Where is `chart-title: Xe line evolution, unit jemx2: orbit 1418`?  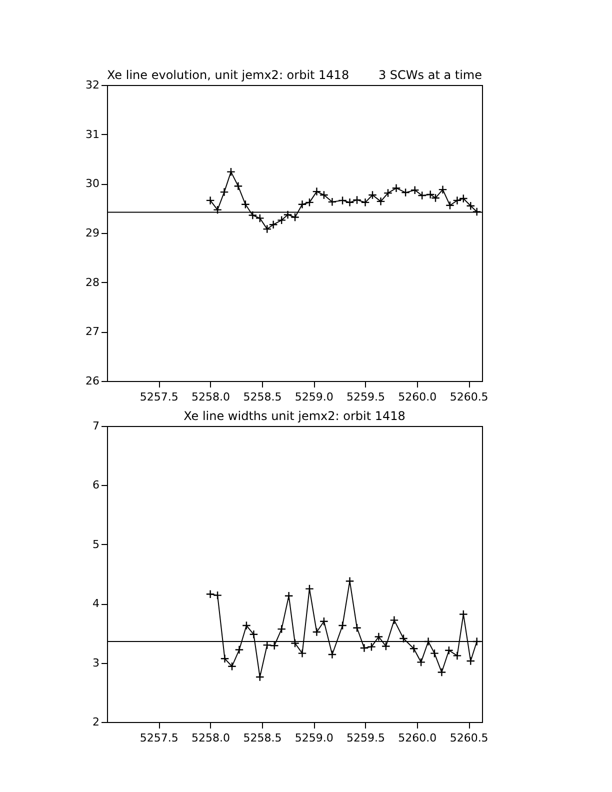
chart-title: Xe line evolution, unit jemx2: orbit 1418 is located at coordinates (228, 75).